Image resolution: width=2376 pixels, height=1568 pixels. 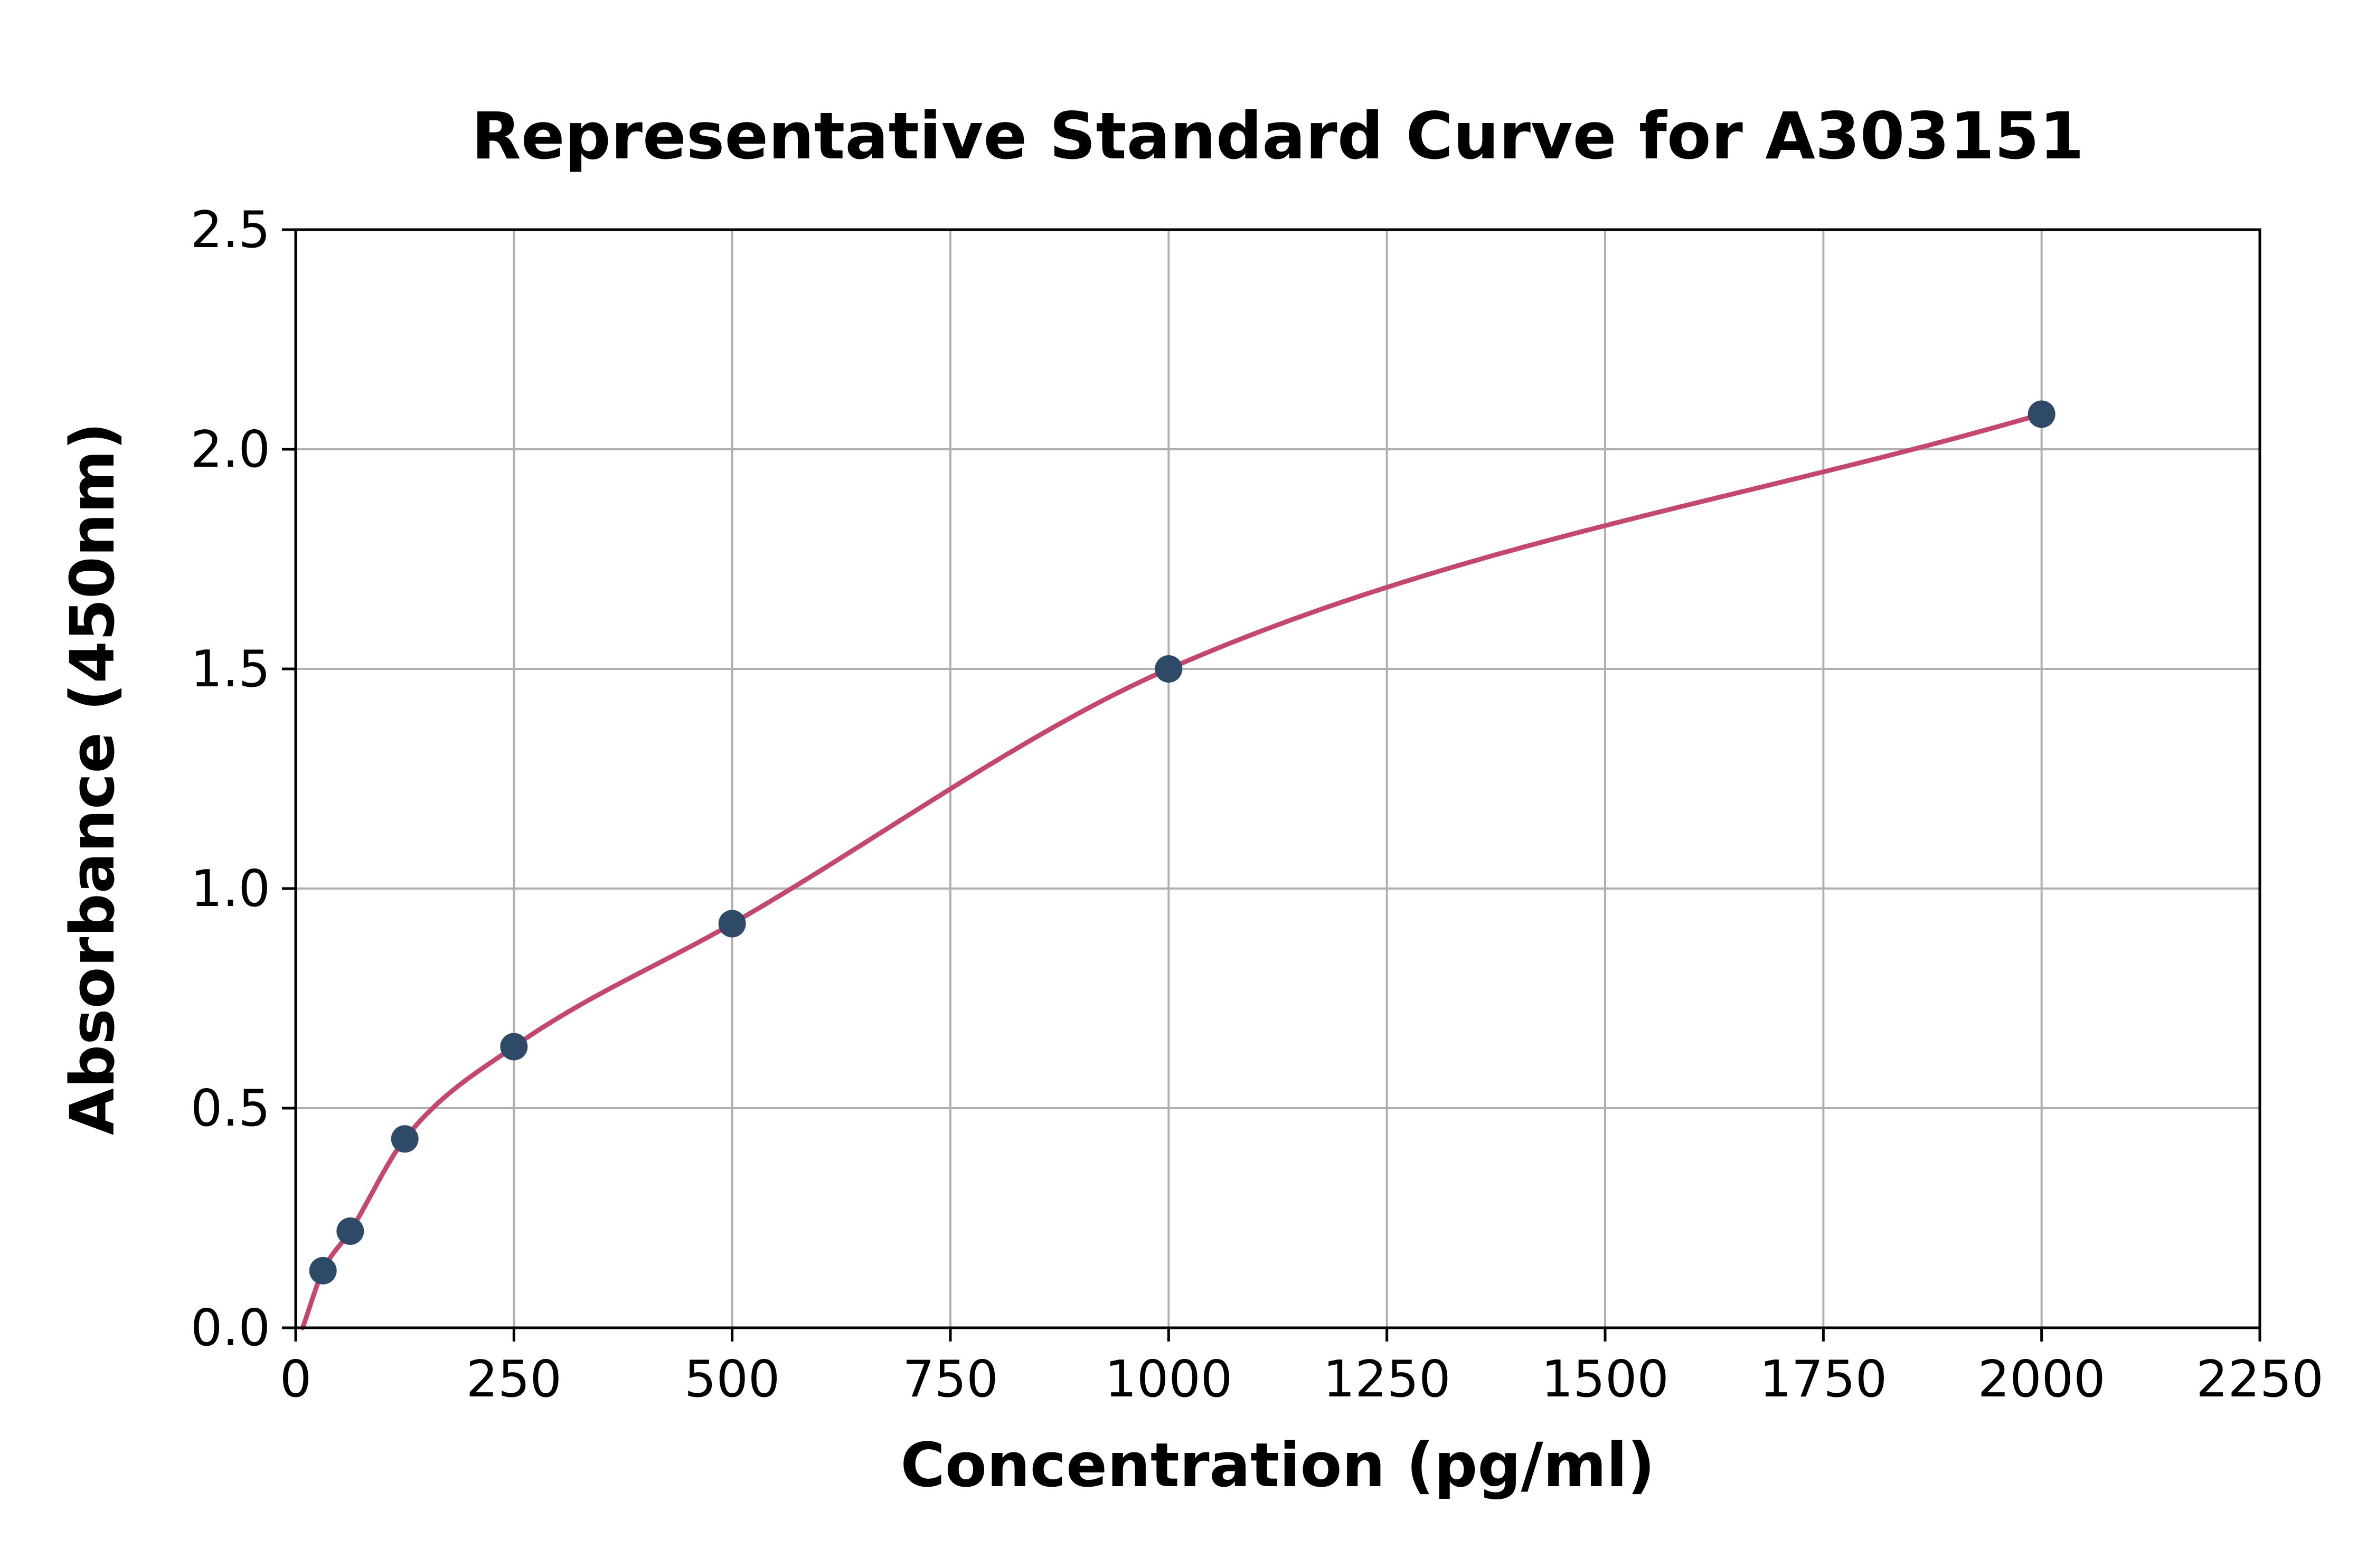 What do you see at coordinates (2260, 1380) in the screenshot?
I see `x-tick-label: 2250` at bounding box center [2260, 1380].